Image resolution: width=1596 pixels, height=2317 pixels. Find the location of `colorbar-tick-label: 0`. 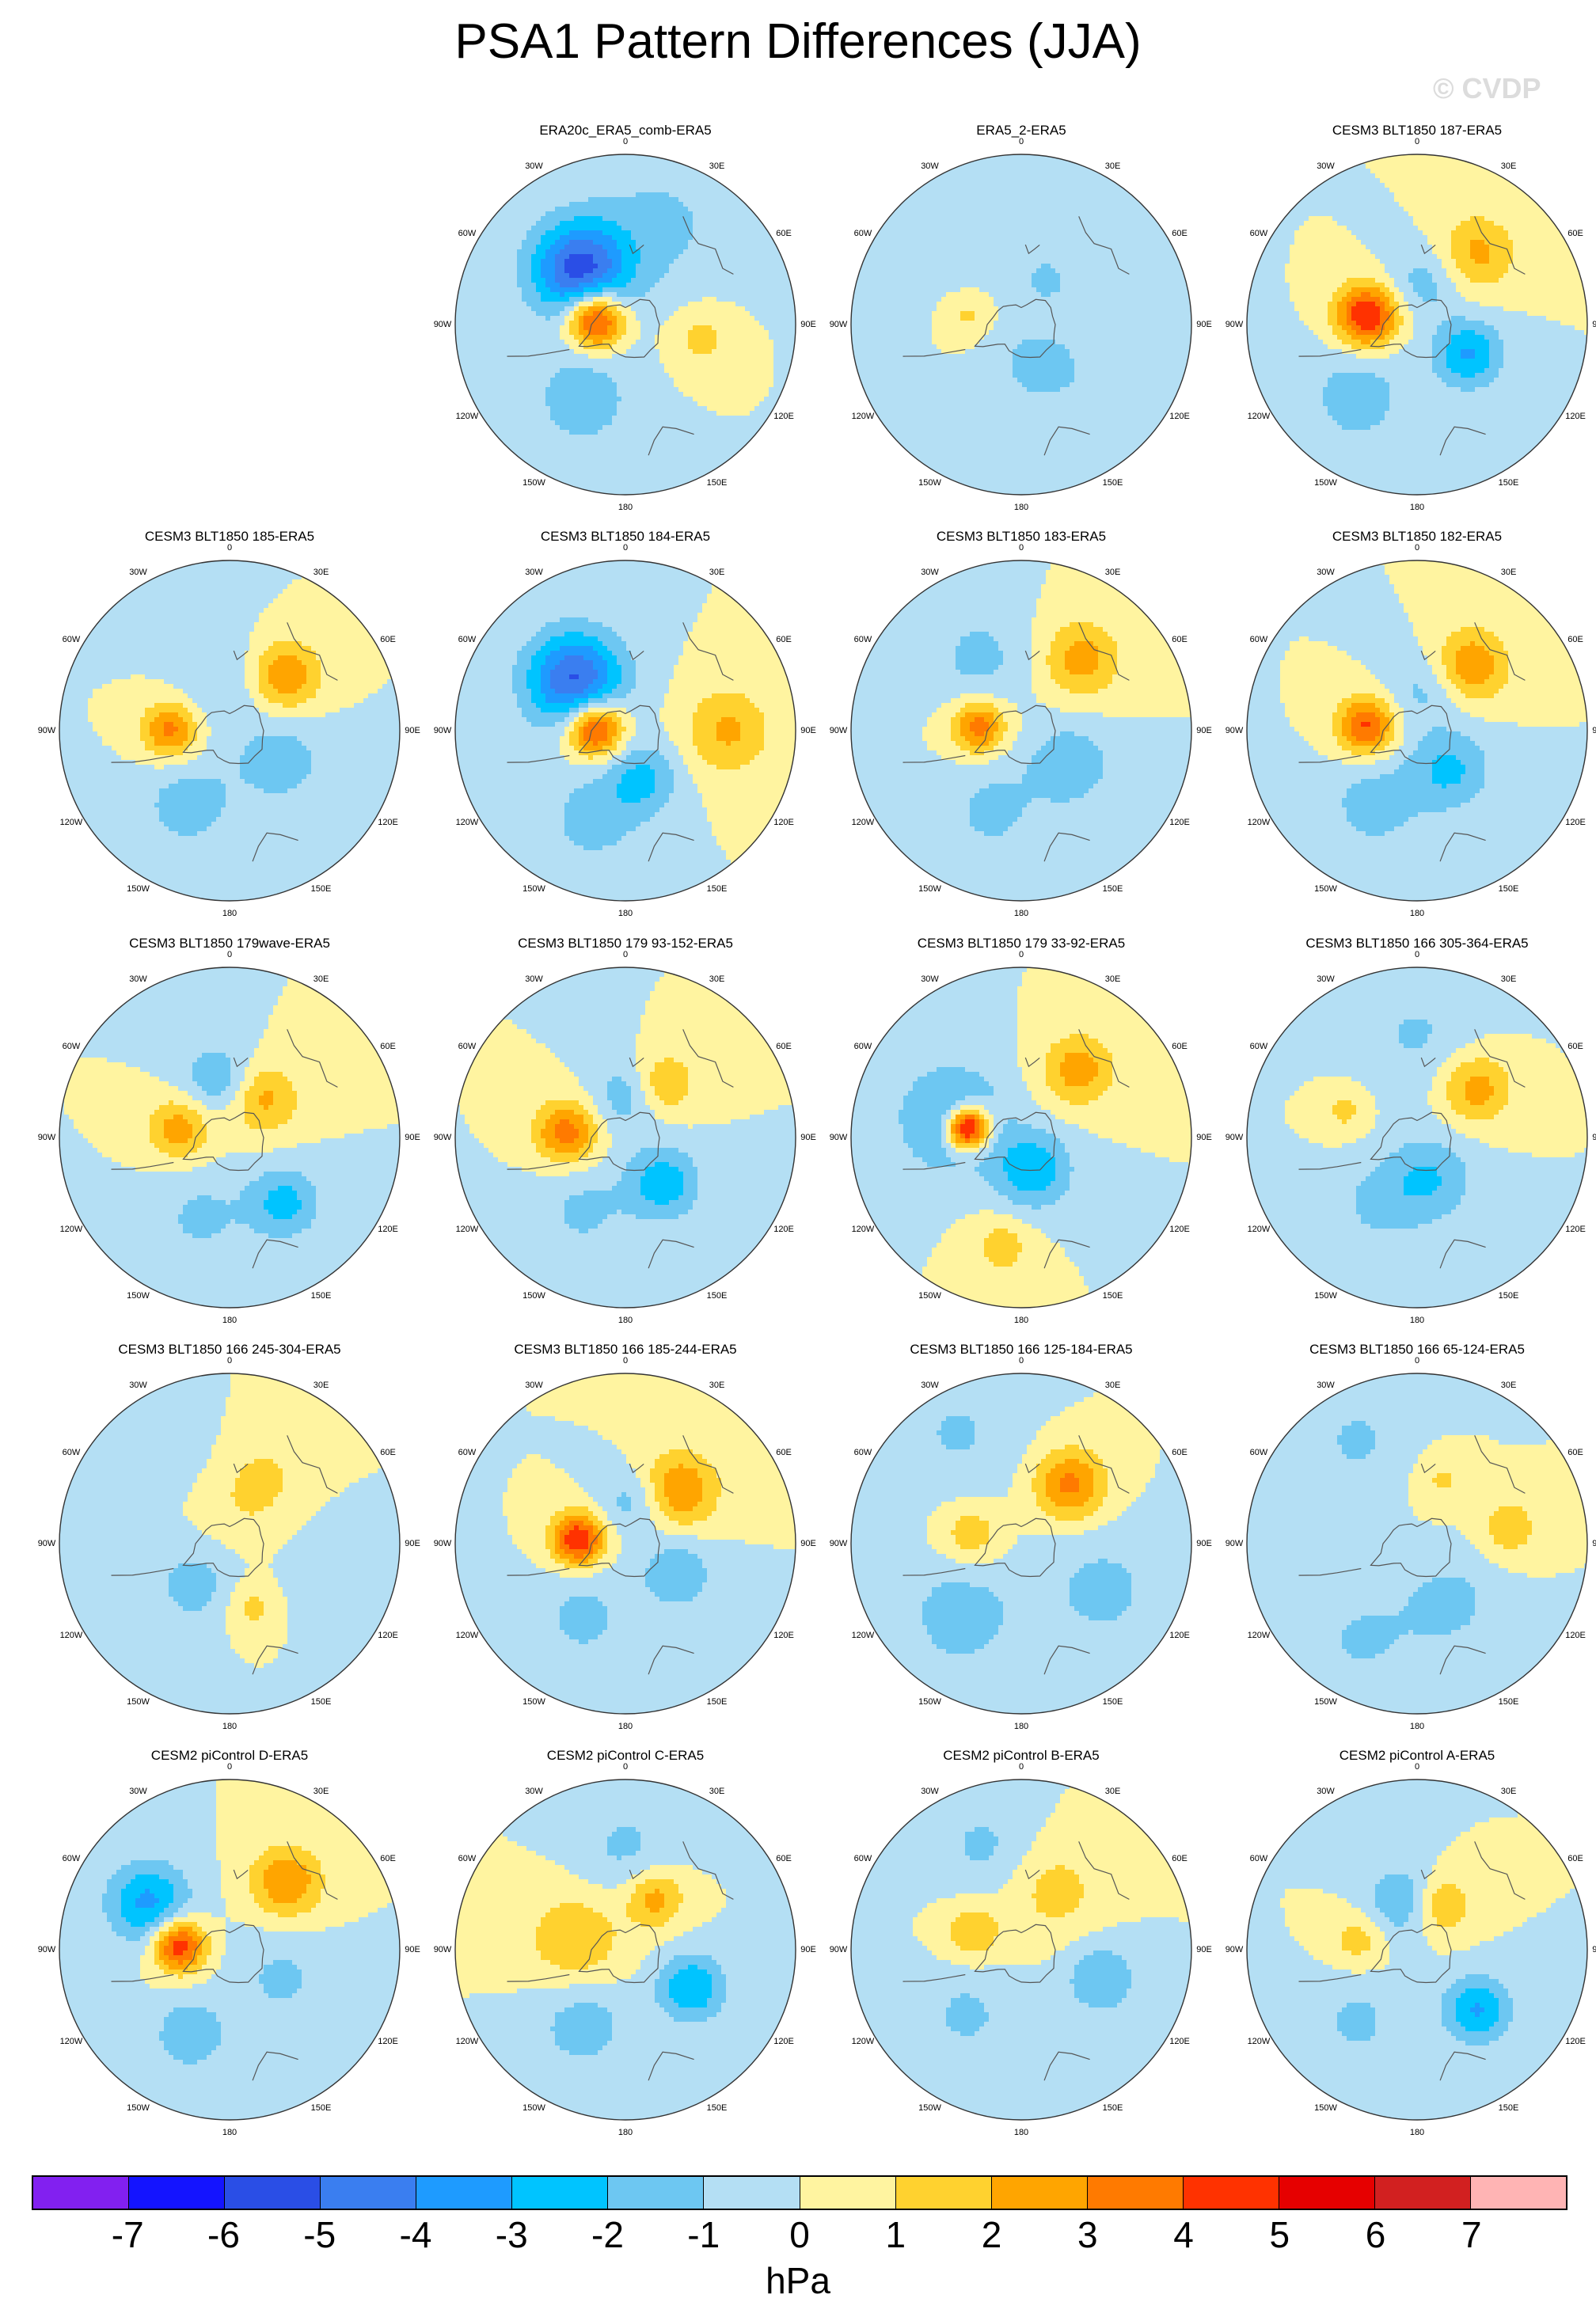

colorbar-tick-label: 0 is located at coordinates (799, 2234).